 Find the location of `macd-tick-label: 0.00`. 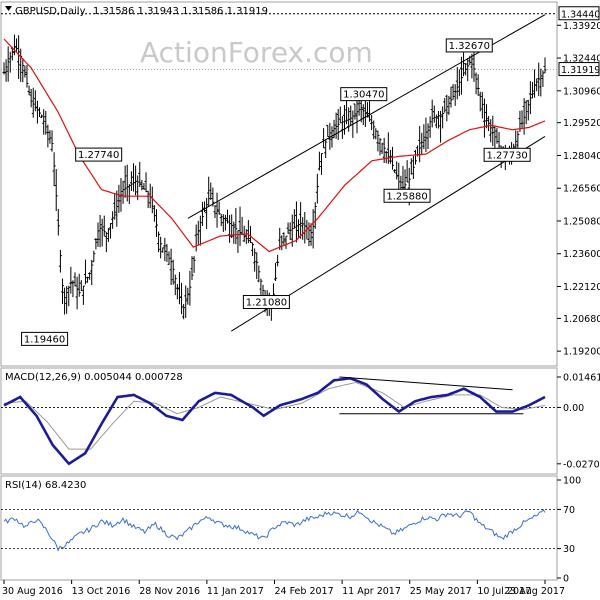

macd-tick-label: 0.00 is located at coordinates (573, 408).